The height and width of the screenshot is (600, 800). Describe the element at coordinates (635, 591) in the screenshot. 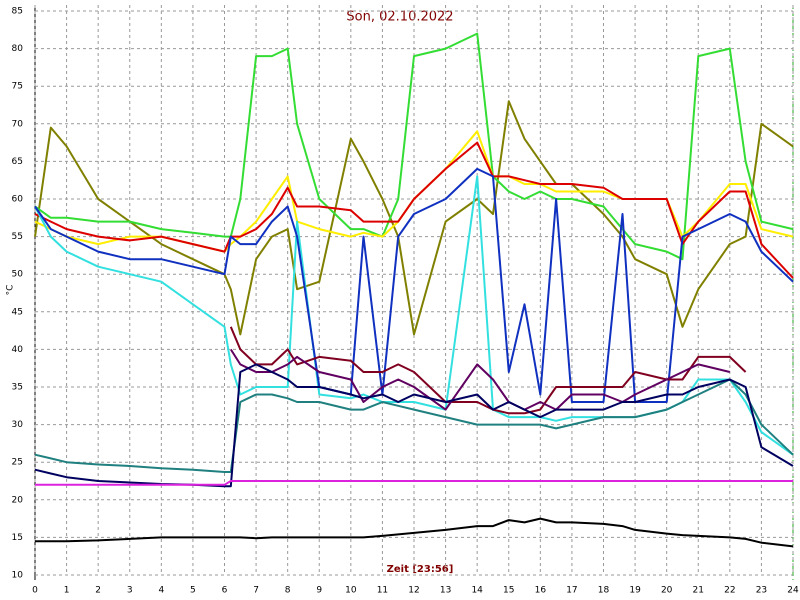

I see `x-tick-label: 19` at that location.